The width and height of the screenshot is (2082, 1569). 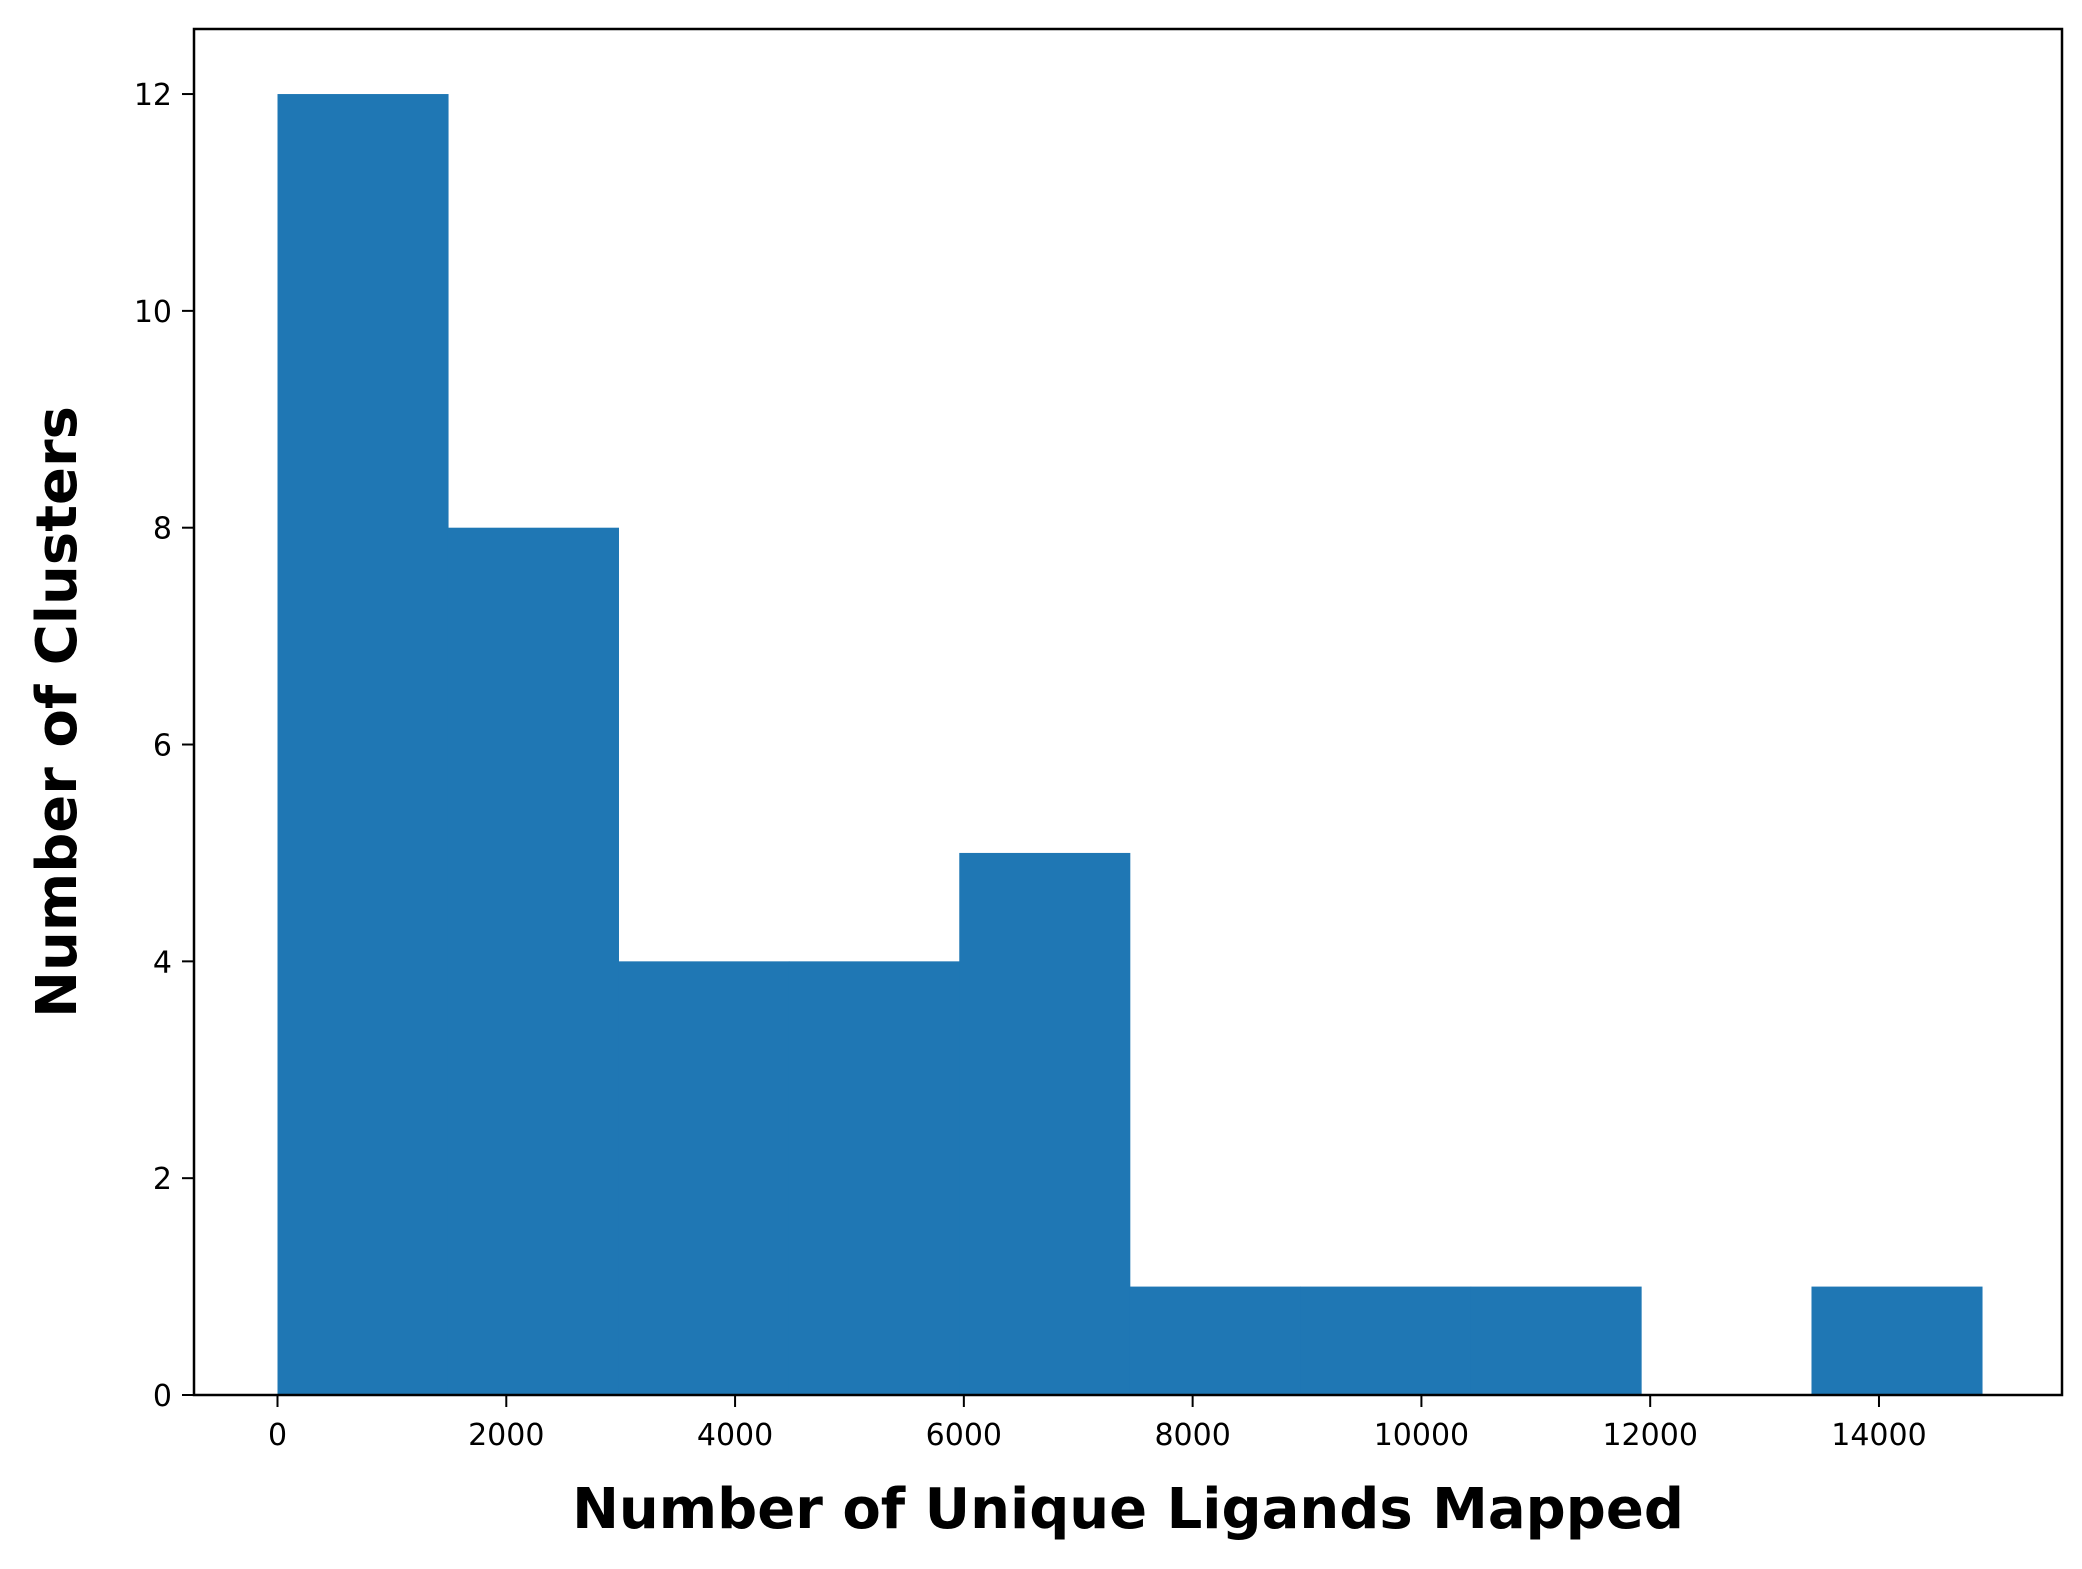 I want to click on x-tick-label: 14000, so click(x=1878, y=1435).